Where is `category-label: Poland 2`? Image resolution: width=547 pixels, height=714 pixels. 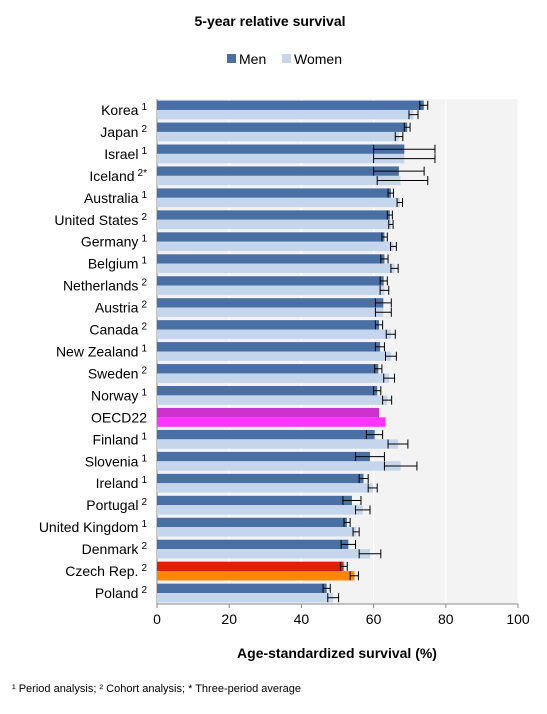
category-label: Poland 2 is located at coordinates (121, 593).